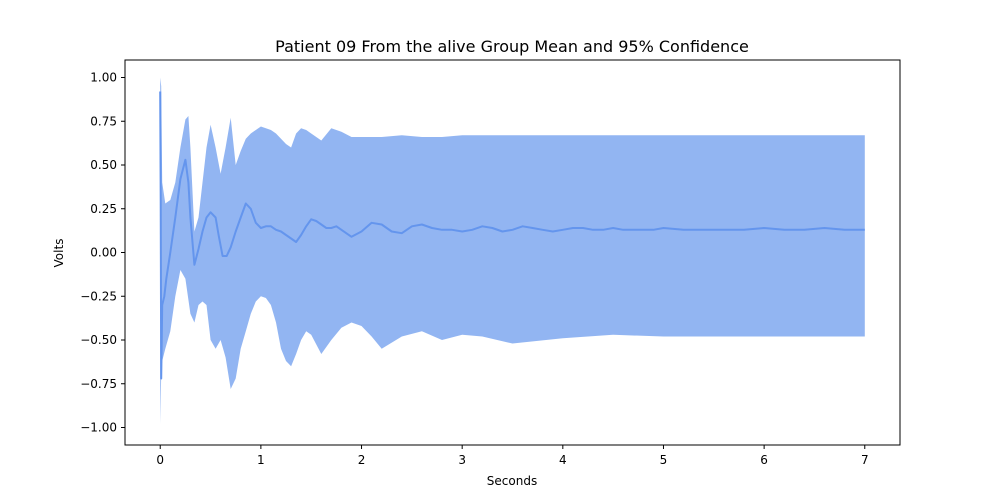 This screenshot has width=1000, height=500. I want to click on x-tick-label: 6, so click(764, 460).